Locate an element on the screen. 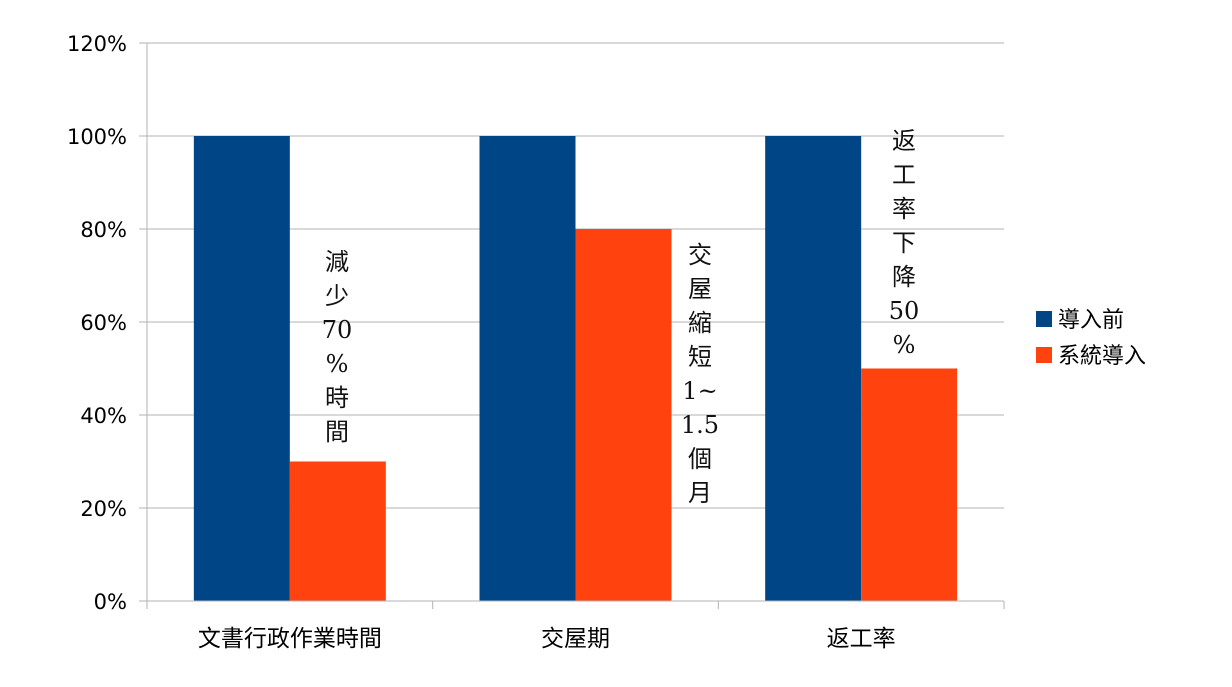 The height and width of the screenshot is (687, 1232). annotation-line: 1.5 is located at coordinates (700, 425).